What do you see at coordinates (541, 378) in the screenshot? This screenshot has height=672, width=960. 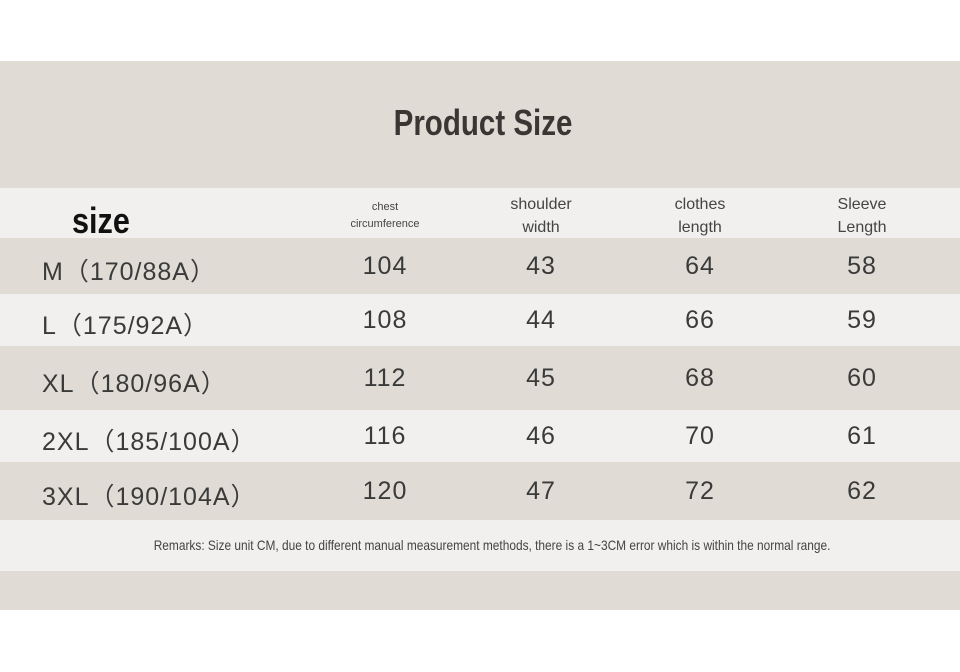 I see `cell: 45` at bounding box center [541, 378].